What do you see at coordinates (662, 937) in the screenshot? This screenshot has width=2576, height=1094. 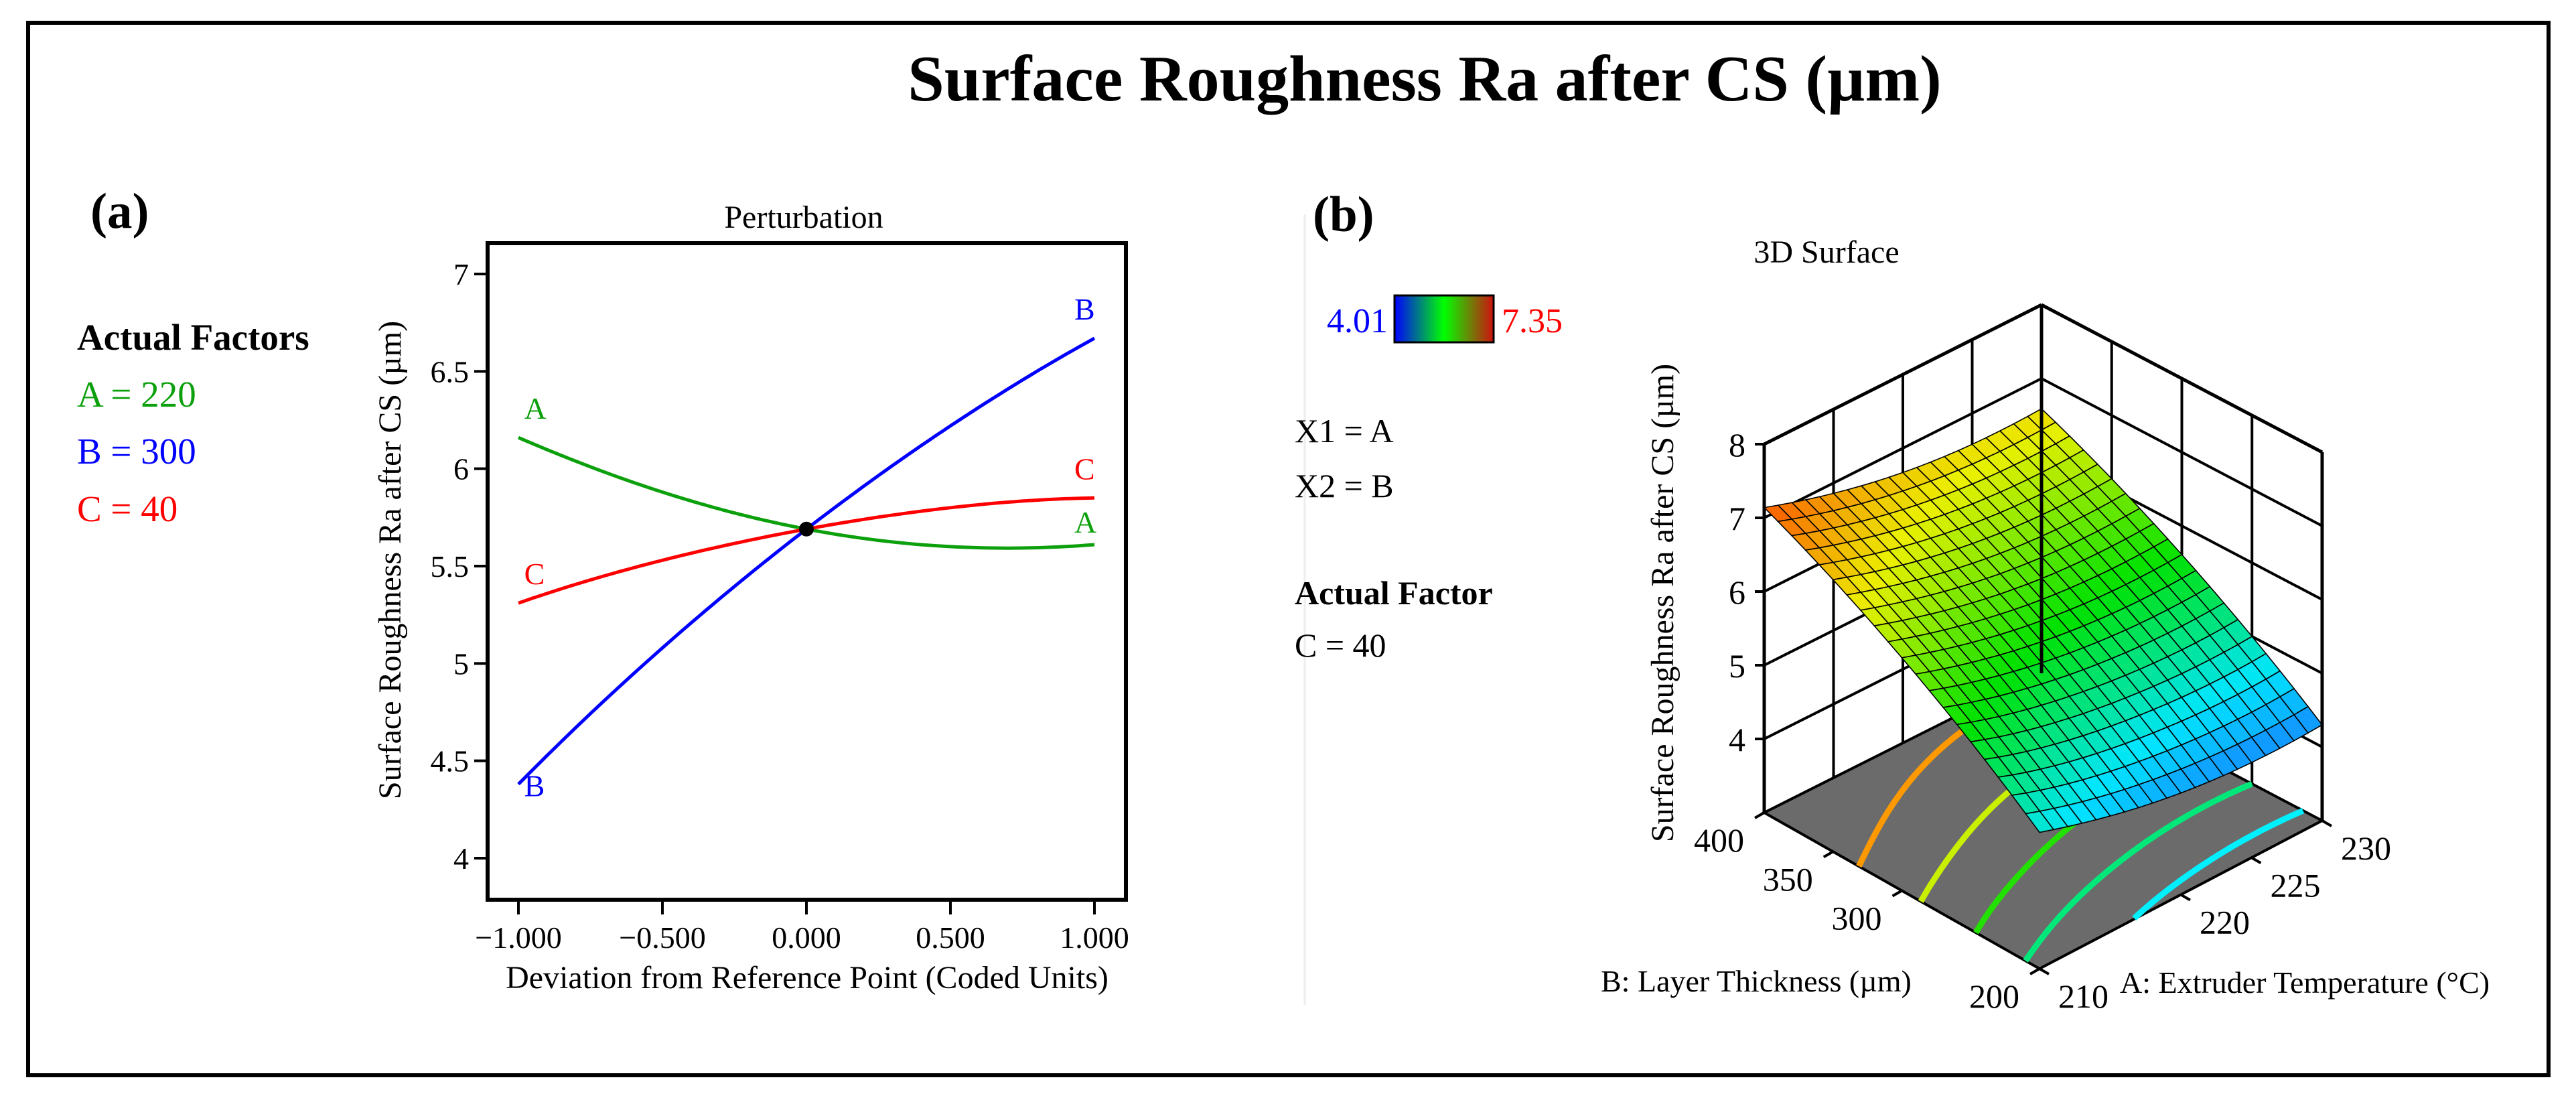 I see `x-tick-label: −0.500` at bounding box center [662, 937].